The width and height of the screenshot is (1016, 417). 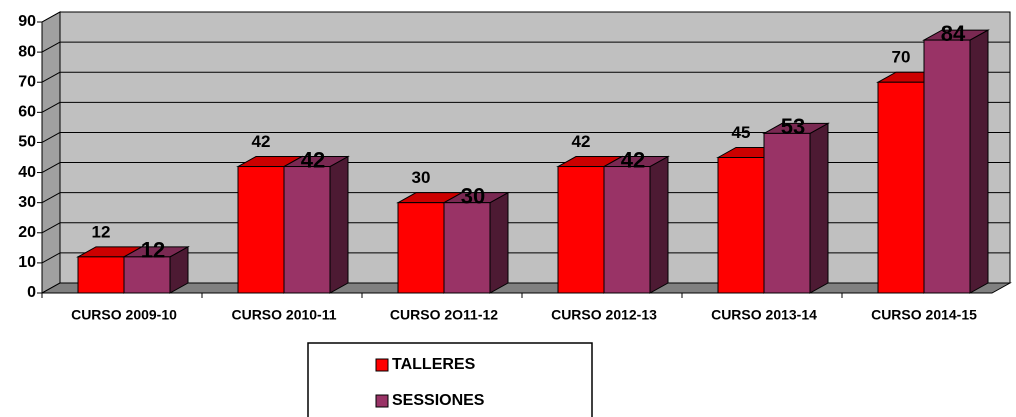 What do you see at coordinates (27, 142) in the screenshot?
I see `y-tick-label: 50` at bounding box center [27, 142].